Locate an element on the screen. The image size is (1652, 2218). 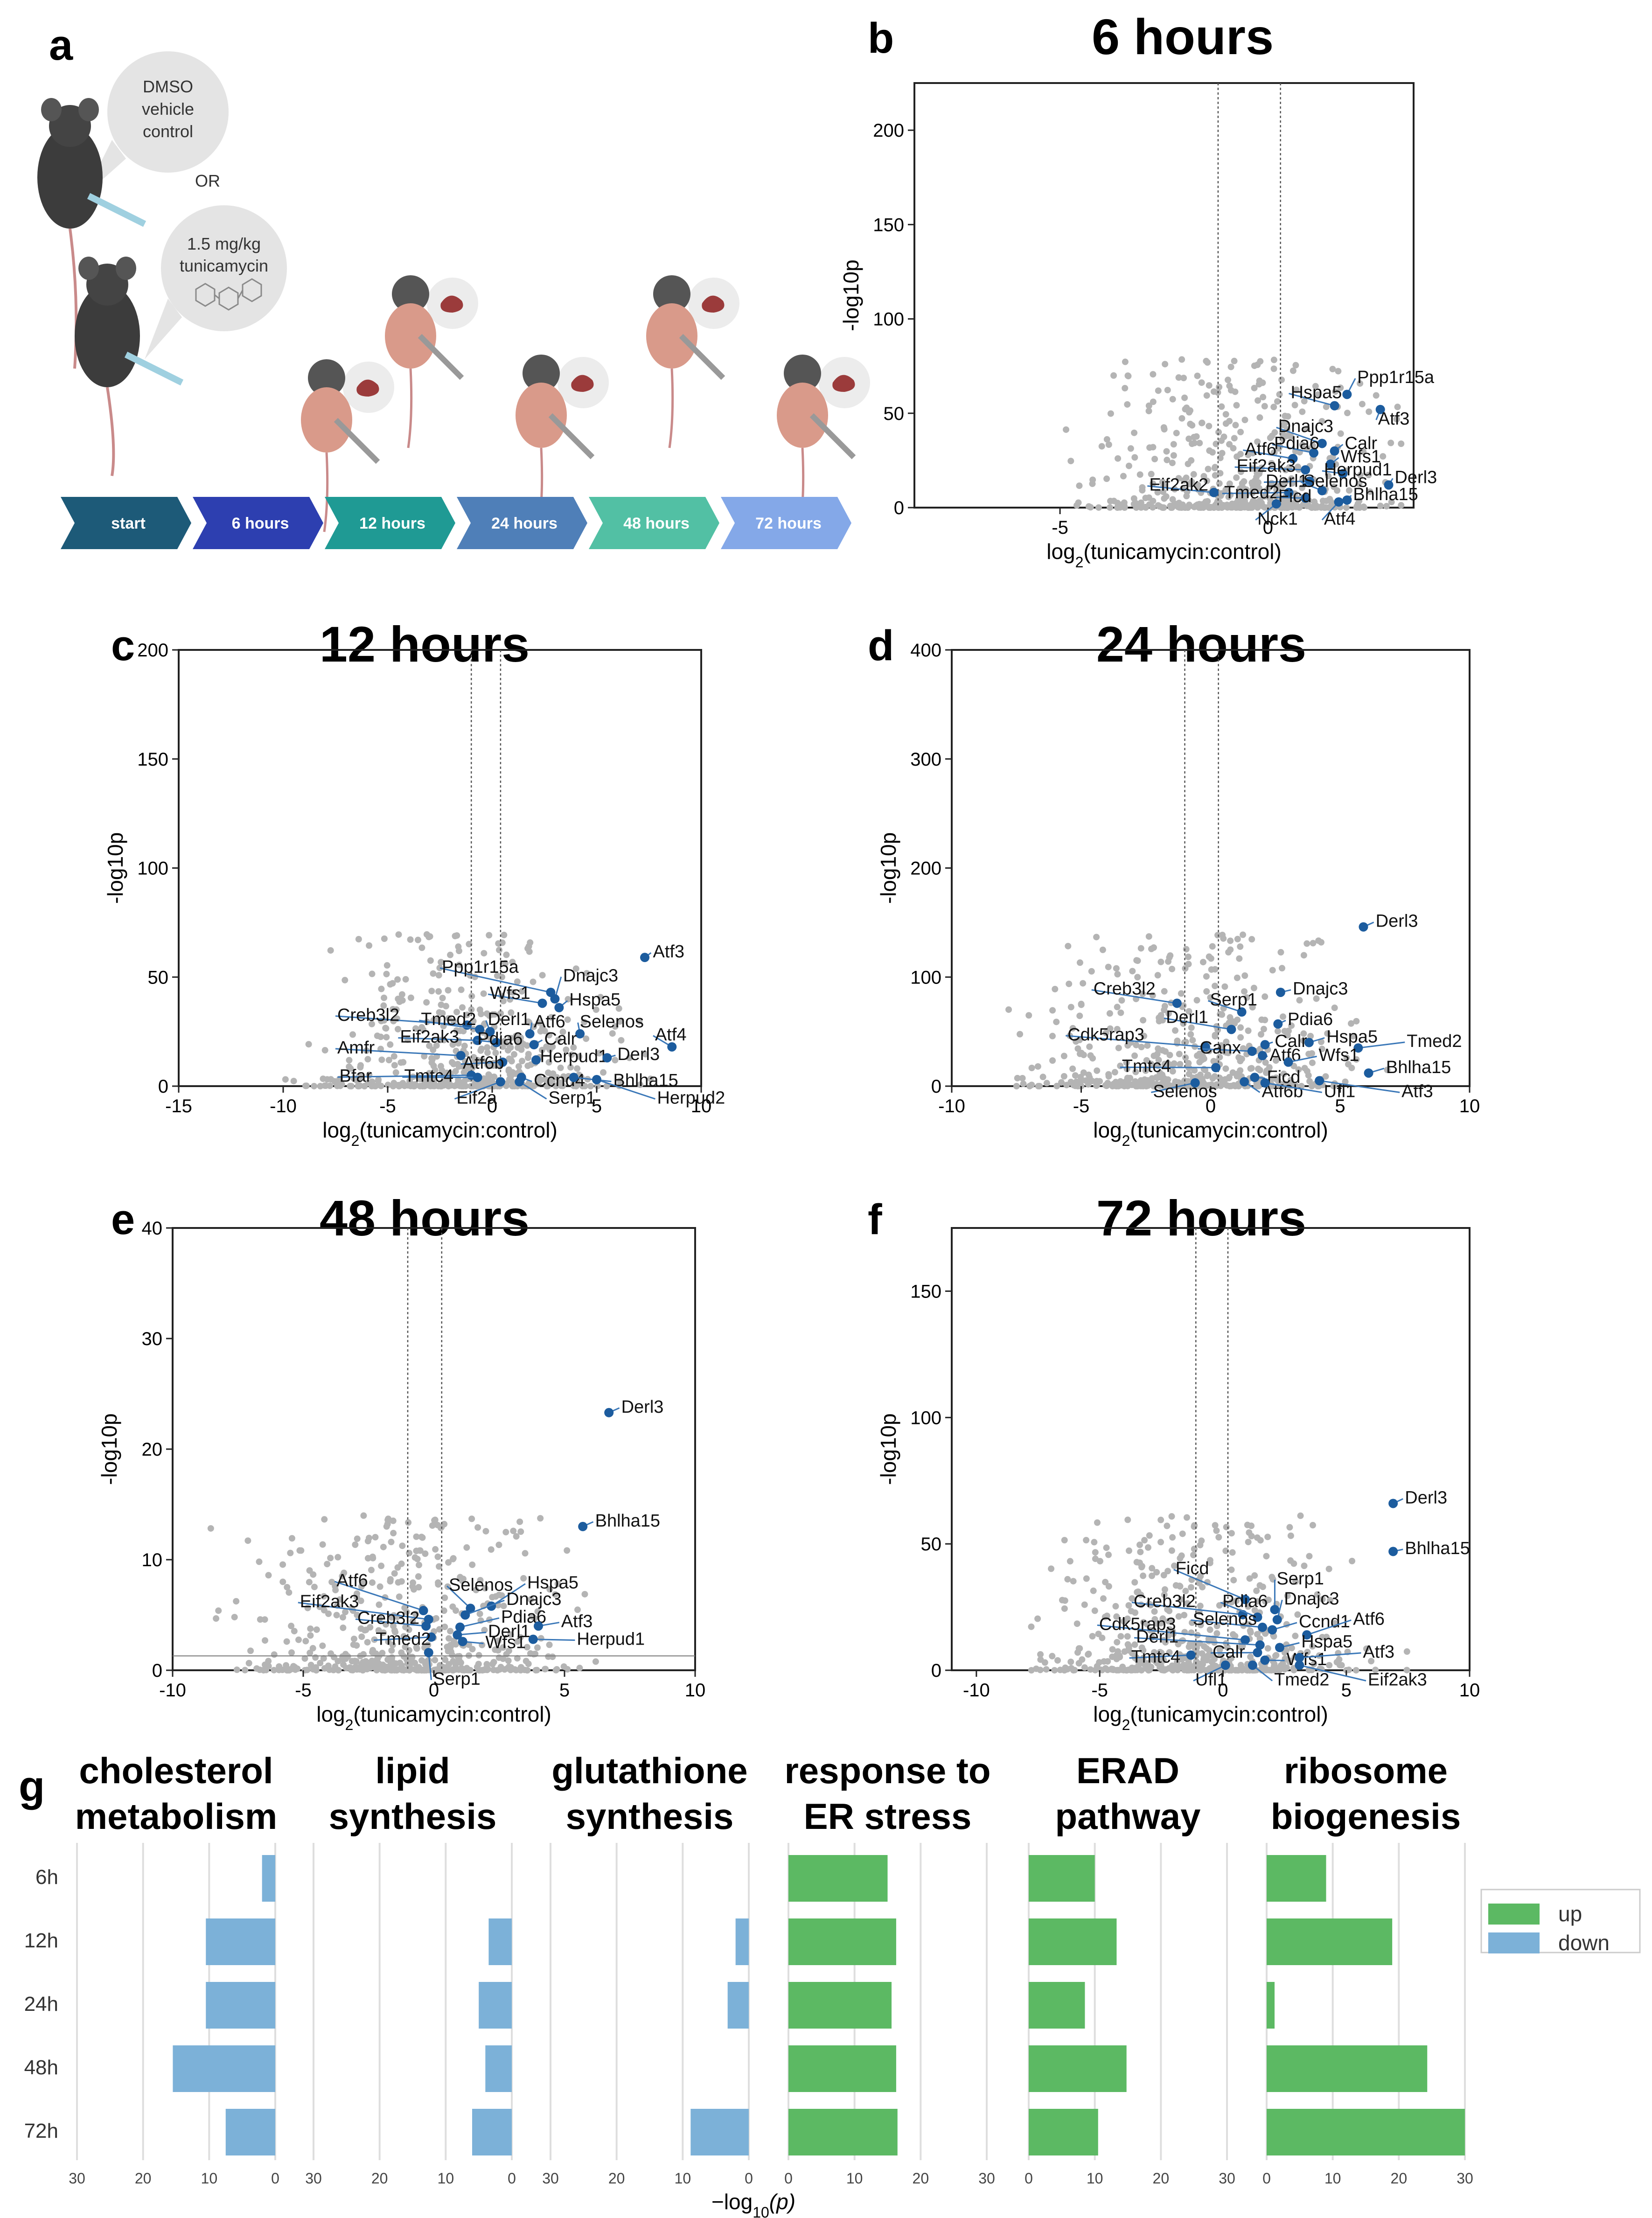
gene-point-atf6b: Atf6b is located at coordinates (484, 1063).